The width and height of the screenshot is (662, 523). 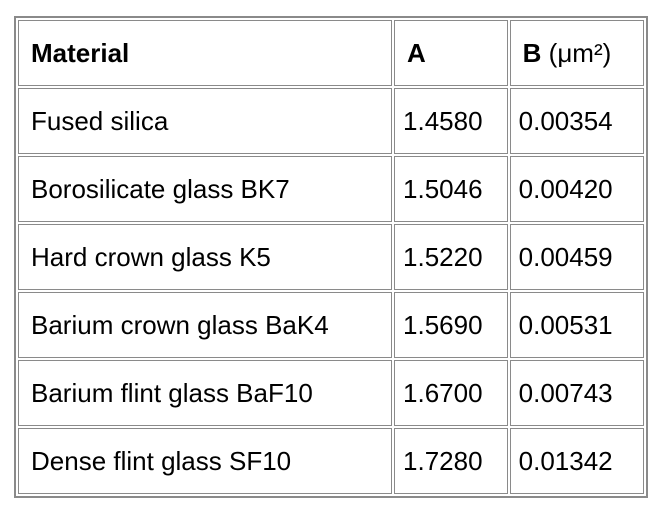 I want to click on header-row: Material A B (μm²), so click(x=331, y=53).